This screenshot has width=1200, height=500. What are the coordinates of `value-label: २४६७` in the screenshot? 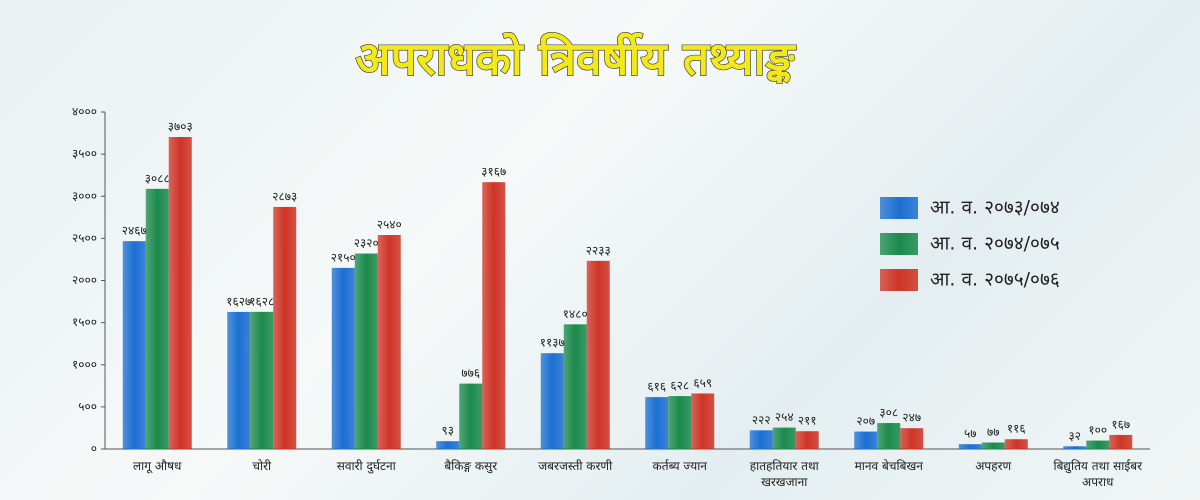 It's located at (134, 231).